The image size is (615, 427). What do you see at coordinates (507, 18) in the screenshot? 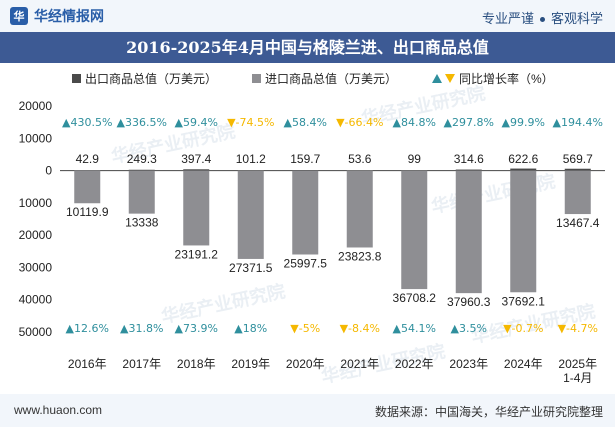
I see `tagline-left: 专业严谨` at bounding box center [507, 18].